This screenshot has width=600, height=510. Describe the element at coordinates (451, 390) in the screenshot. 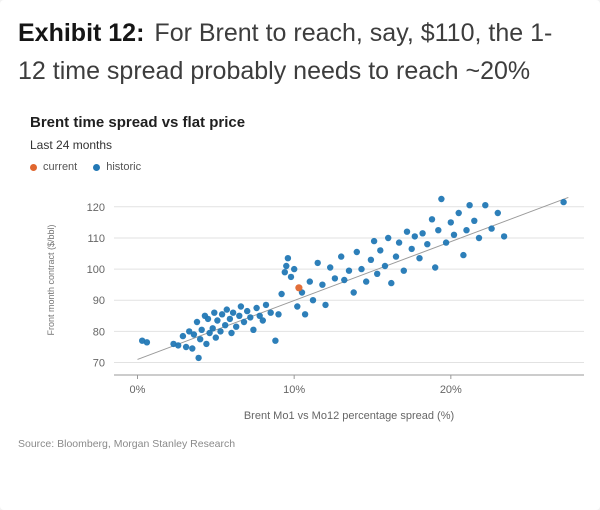

I see `svg-text: 20%` at that location.